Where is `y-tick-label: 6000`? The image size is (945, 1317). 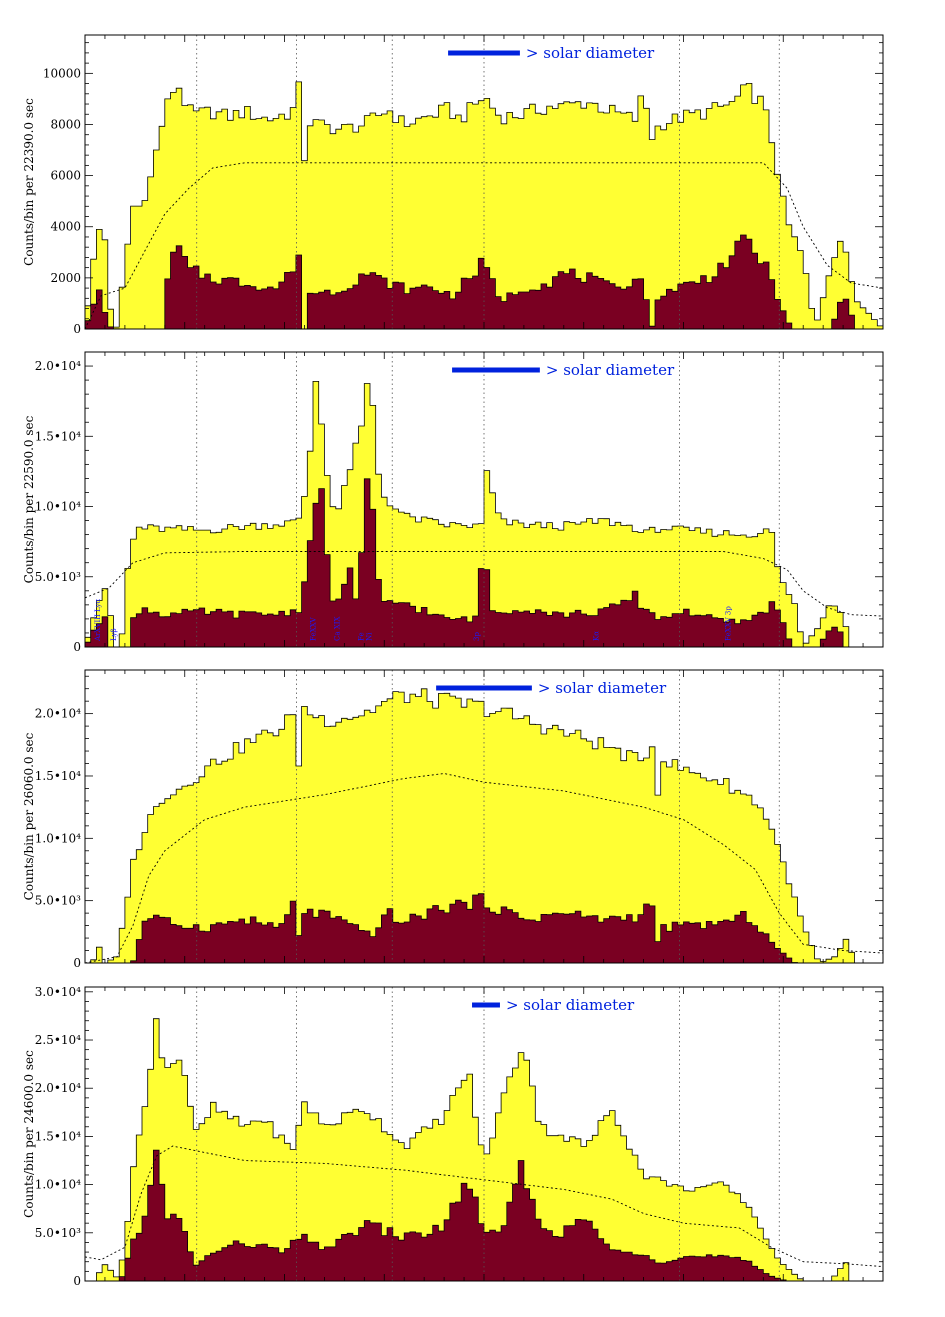 y-tick-label: 6000 is located at coordinates (65, 176).